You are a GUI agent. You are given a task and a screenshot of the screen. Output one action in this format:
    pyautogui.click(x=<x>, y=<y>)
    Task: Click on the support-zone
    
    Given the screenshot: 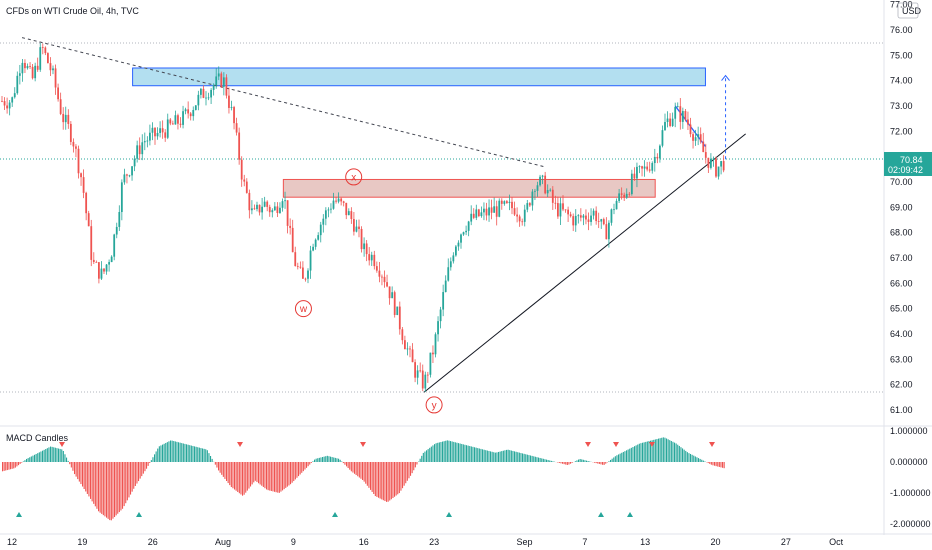 What is the action you would take?
    pyautogui.click(x=469, y=188)
    